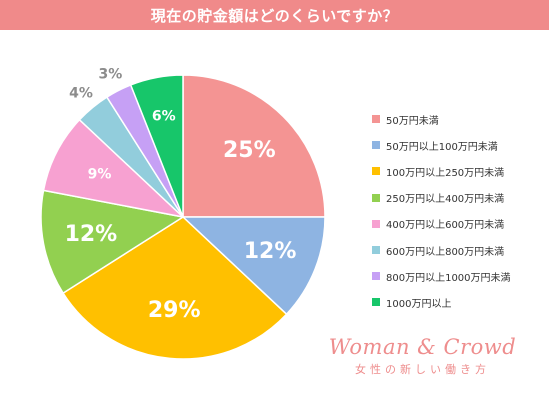 The height and width of the screenshot is (400, 549). I want to click on chart-title: 現在の貯金額はどのくらいですか？, so click(274, 15).